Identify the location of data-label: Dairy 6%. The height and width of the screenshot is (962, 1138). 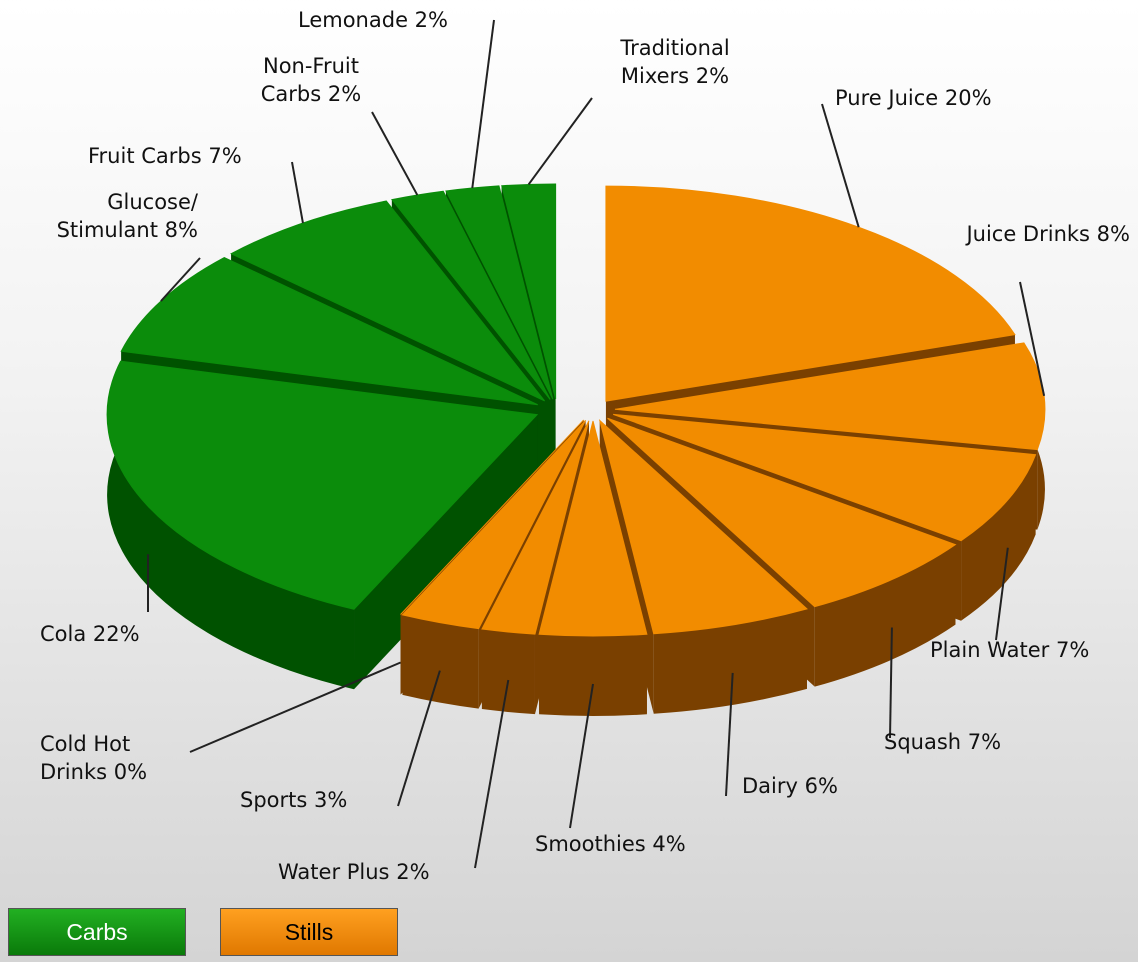
(807, 786).